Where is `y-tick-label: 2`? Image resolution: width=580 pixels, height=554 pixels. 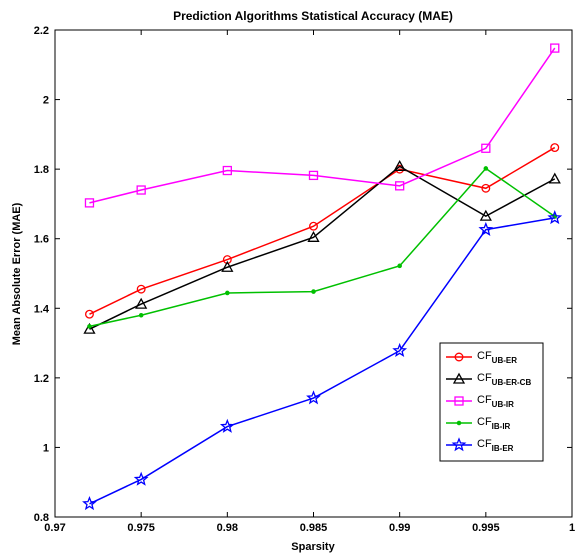 y-tick-label: 2 is located at coordinates (46, 101).